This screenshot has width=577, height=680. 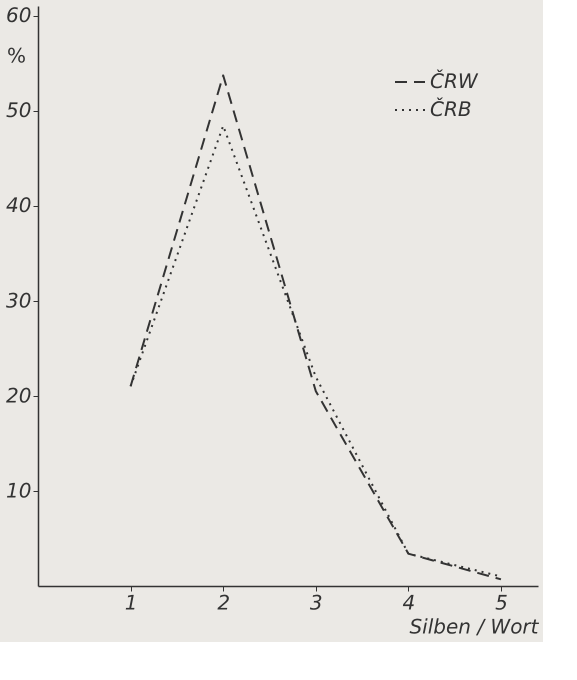 What do you see at coordinates (16, 56) in the screenshot?
I see `y-axis-title: %` at bounding box center [16, 56].